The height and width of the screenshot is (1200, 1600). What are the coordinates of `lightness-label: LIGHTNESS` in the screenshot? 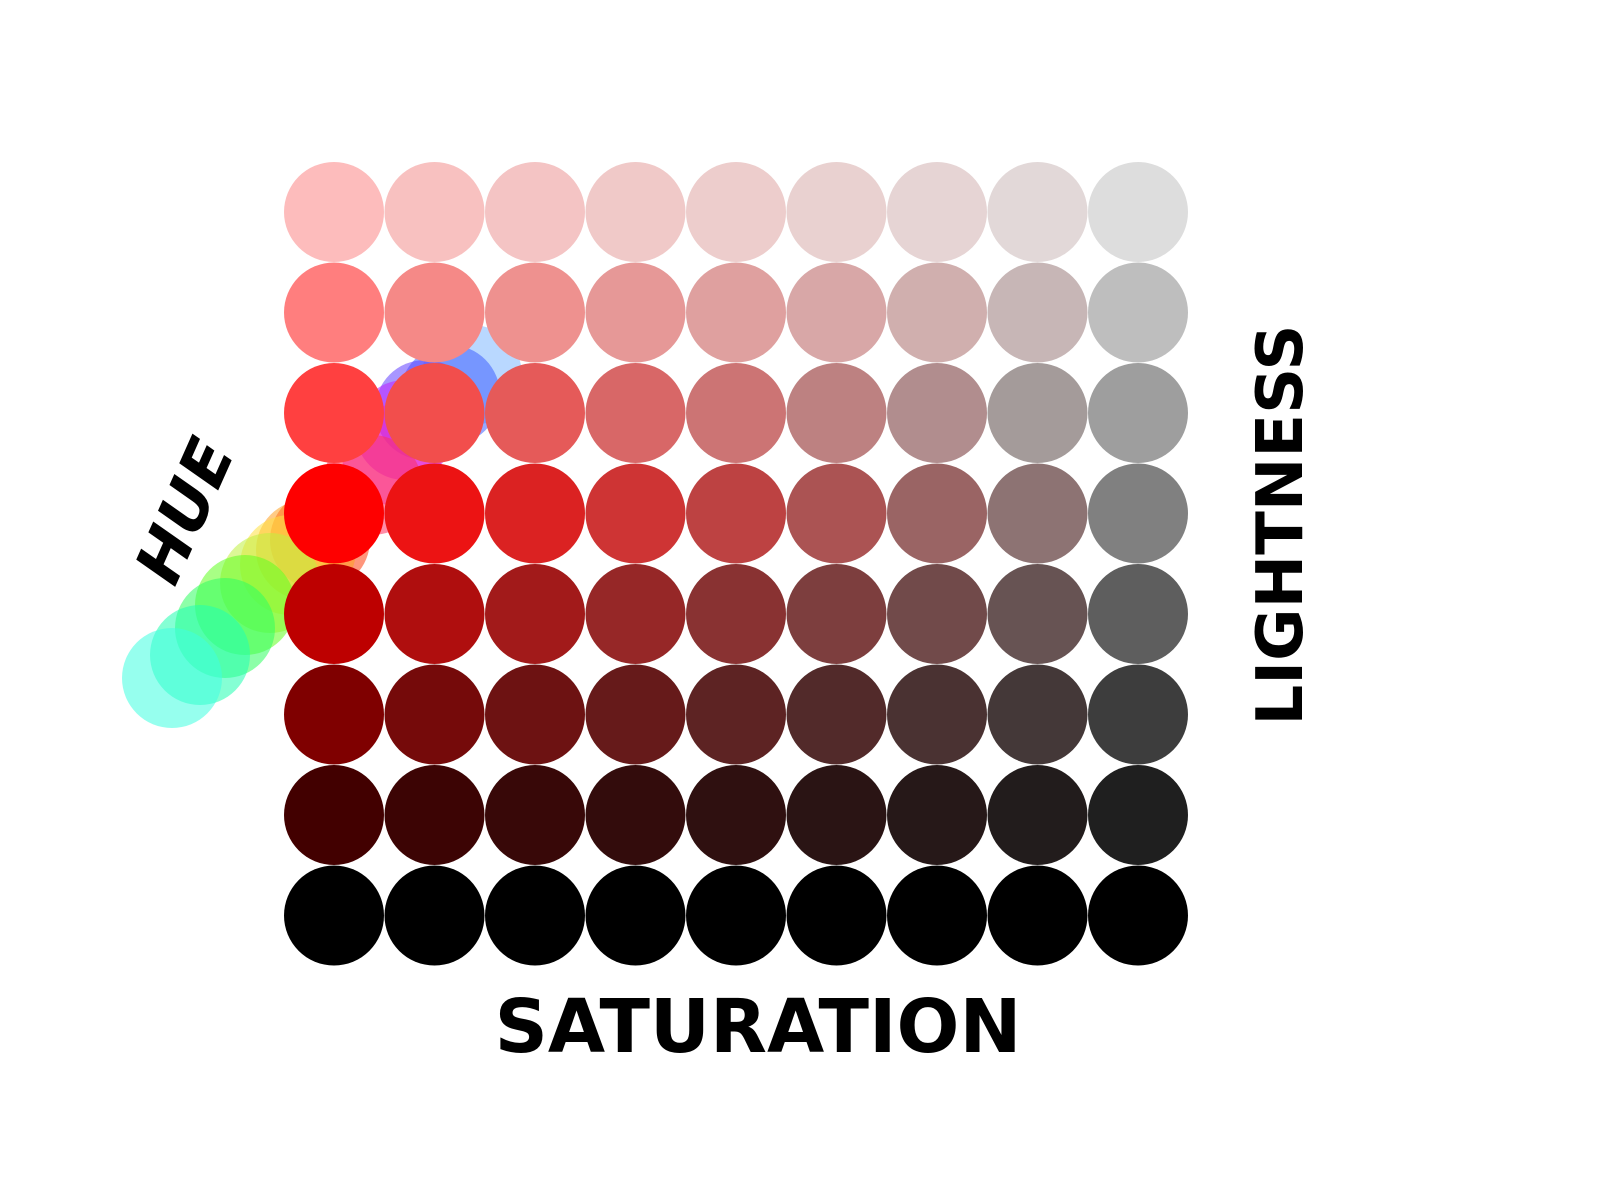 It's located at (1281, 525).